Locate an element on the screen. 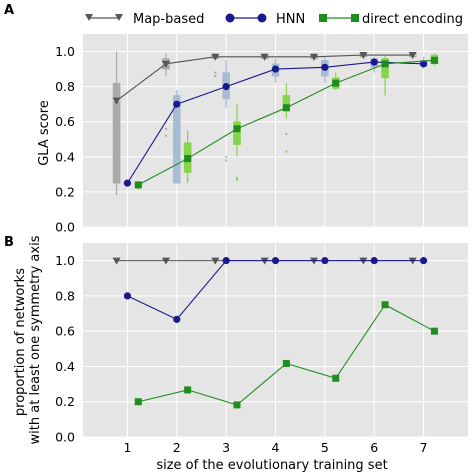 This screenshot has height=474, width=474. x-tick-label: 4 is located at coordinates (276, 447).